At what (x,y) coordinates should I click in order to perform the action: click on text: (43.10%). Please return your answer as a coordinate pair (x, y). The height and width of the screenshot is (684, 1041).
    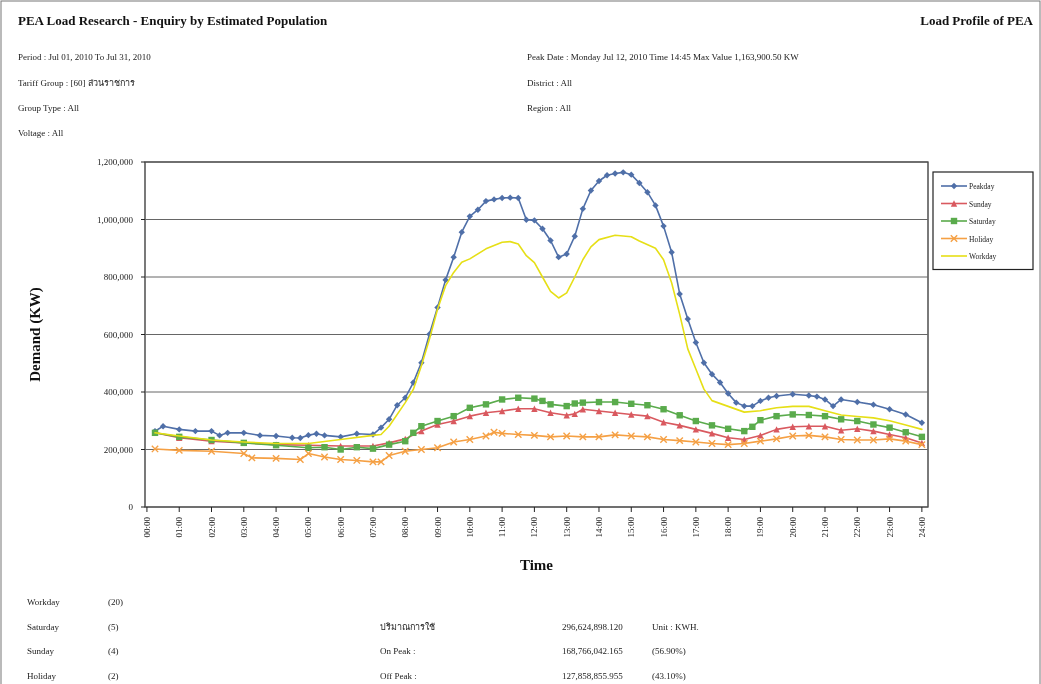
    Looking at the image, I should click on (669, 676).